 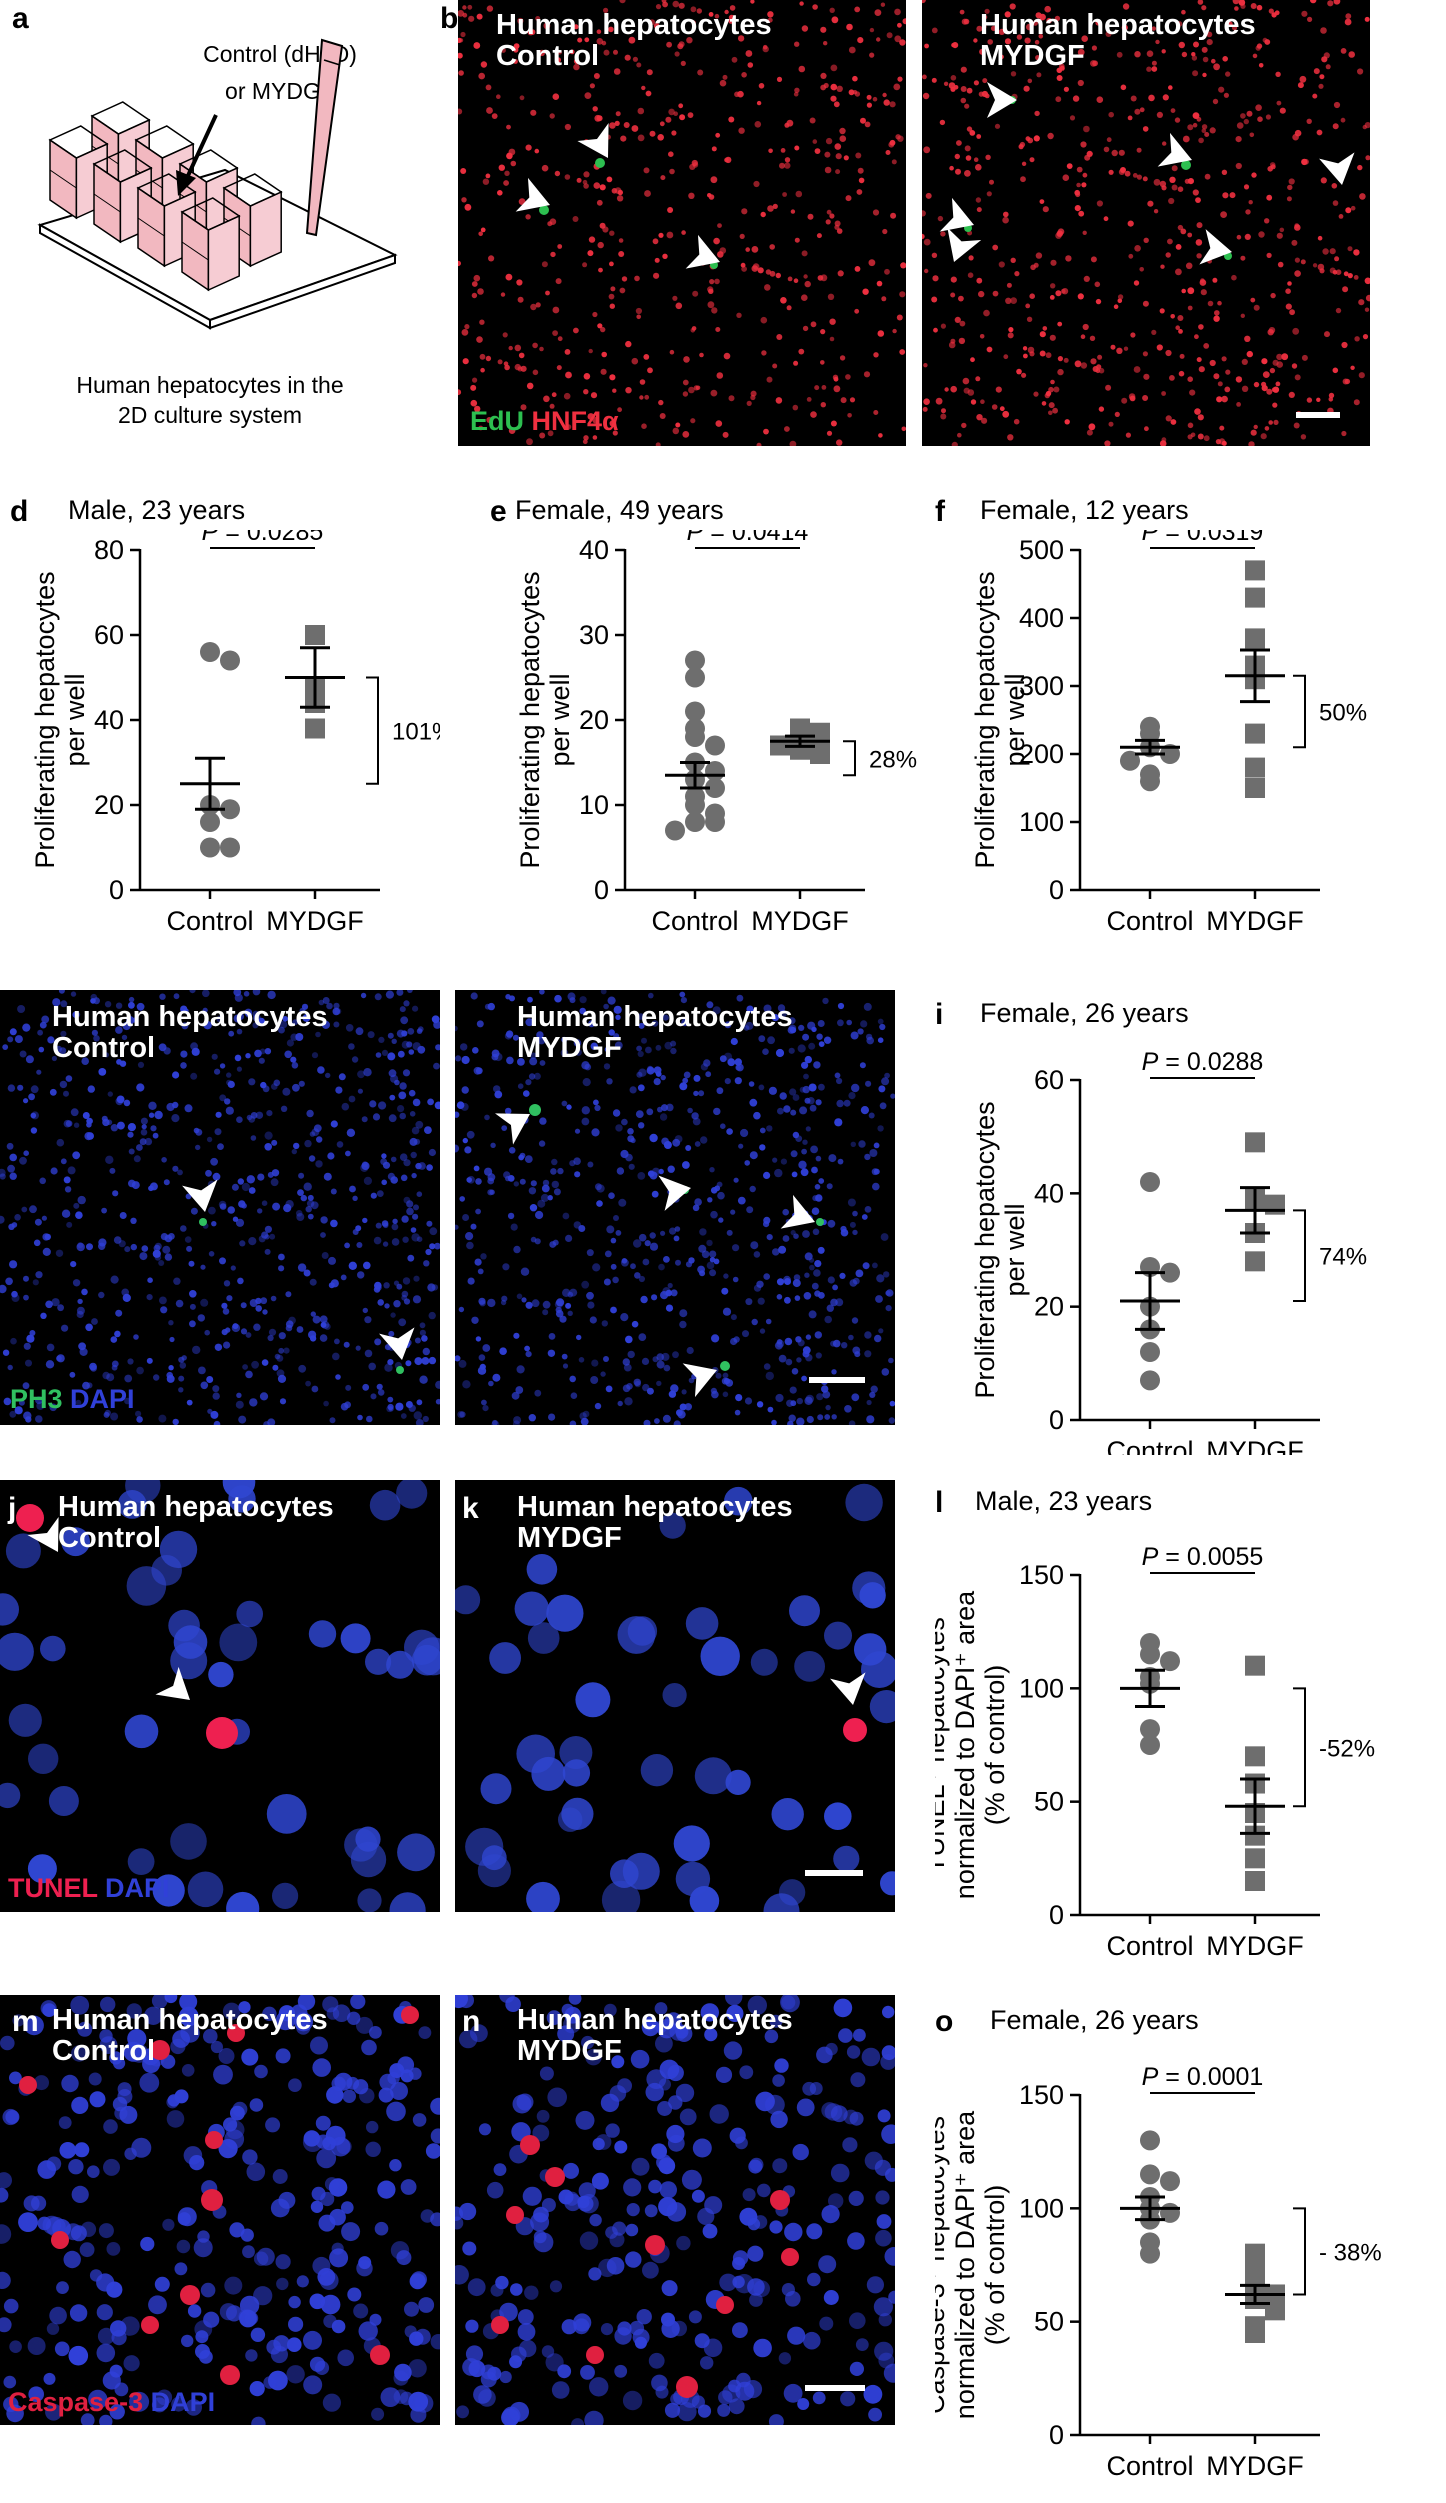 What do you see at coordinates (569, 1538) in the screenshot?
I see `micrograph-k-condition: MYDGF` at bounding box center [569, 1538].